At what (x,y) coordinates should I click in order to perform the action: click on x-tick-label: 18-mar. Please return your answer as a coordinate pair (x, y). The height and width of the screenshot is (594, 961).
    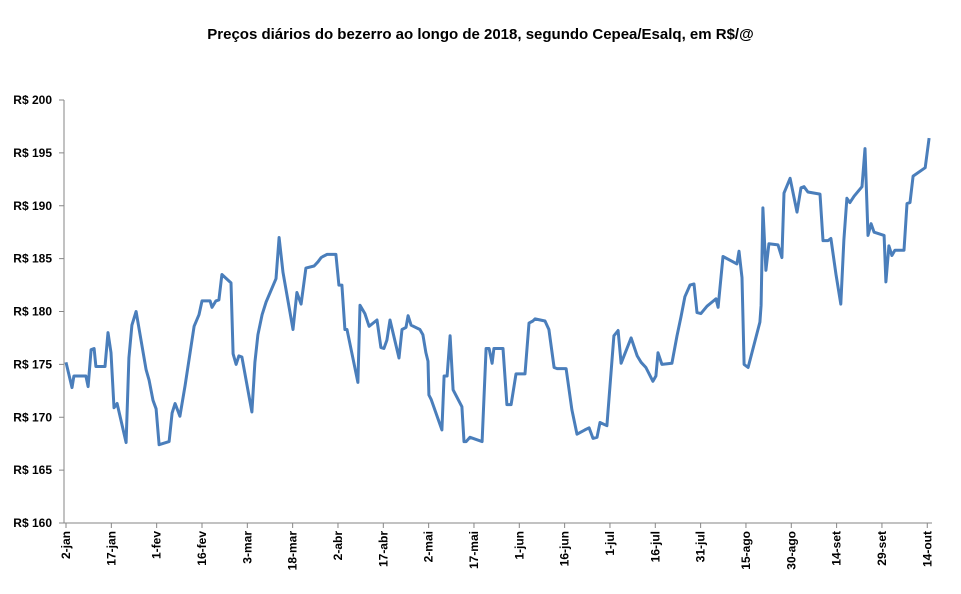
    Looking at the image, I should click on (293, 551).